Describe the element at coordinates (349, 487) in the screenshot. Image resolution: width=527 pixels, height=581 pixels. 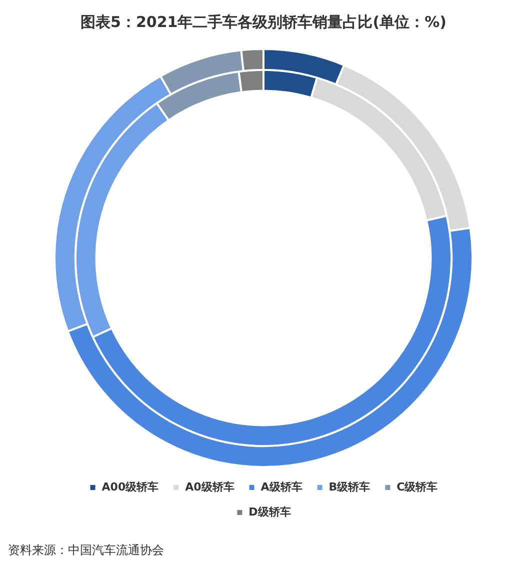
I see `legend-label: B级轿车` at that location.